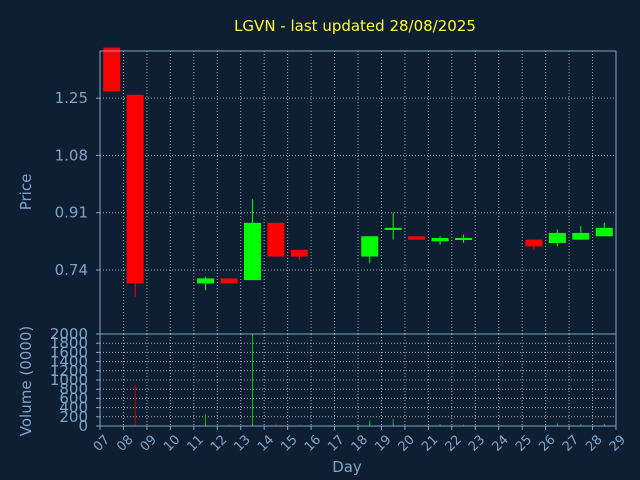  Describe the element at coordinates (383, 443) in the screenshot. I see `x-tick-label: 19` at that location.